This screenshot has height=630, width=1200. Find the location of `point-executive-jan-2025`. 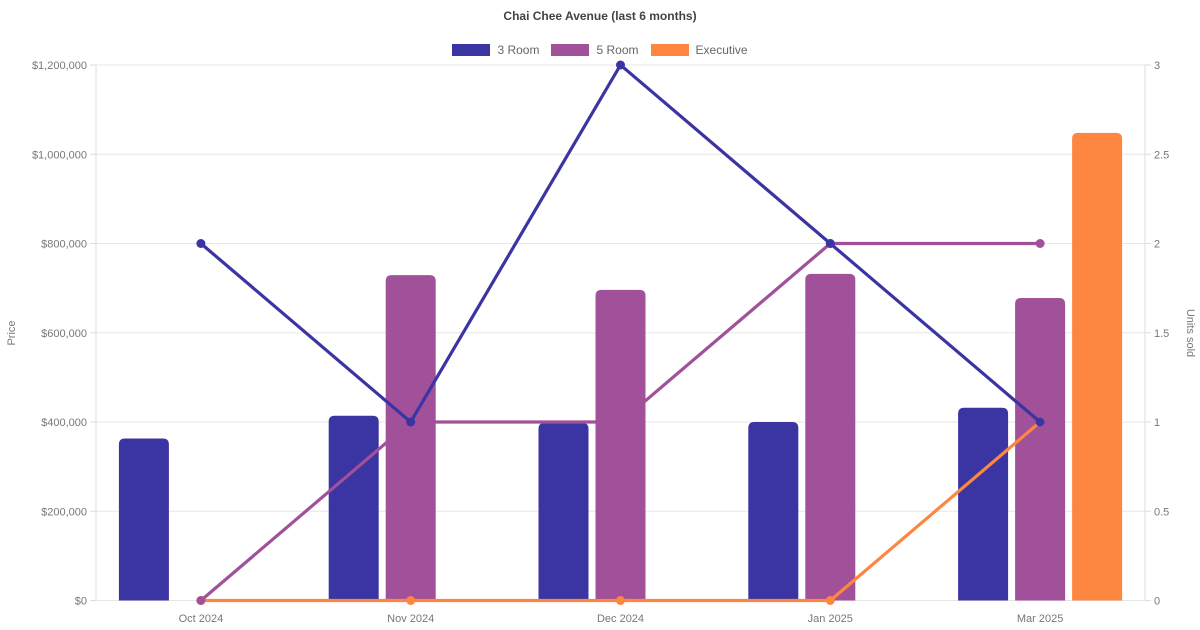

point-executive-jan-2025 is located at coordinates (830, 600).